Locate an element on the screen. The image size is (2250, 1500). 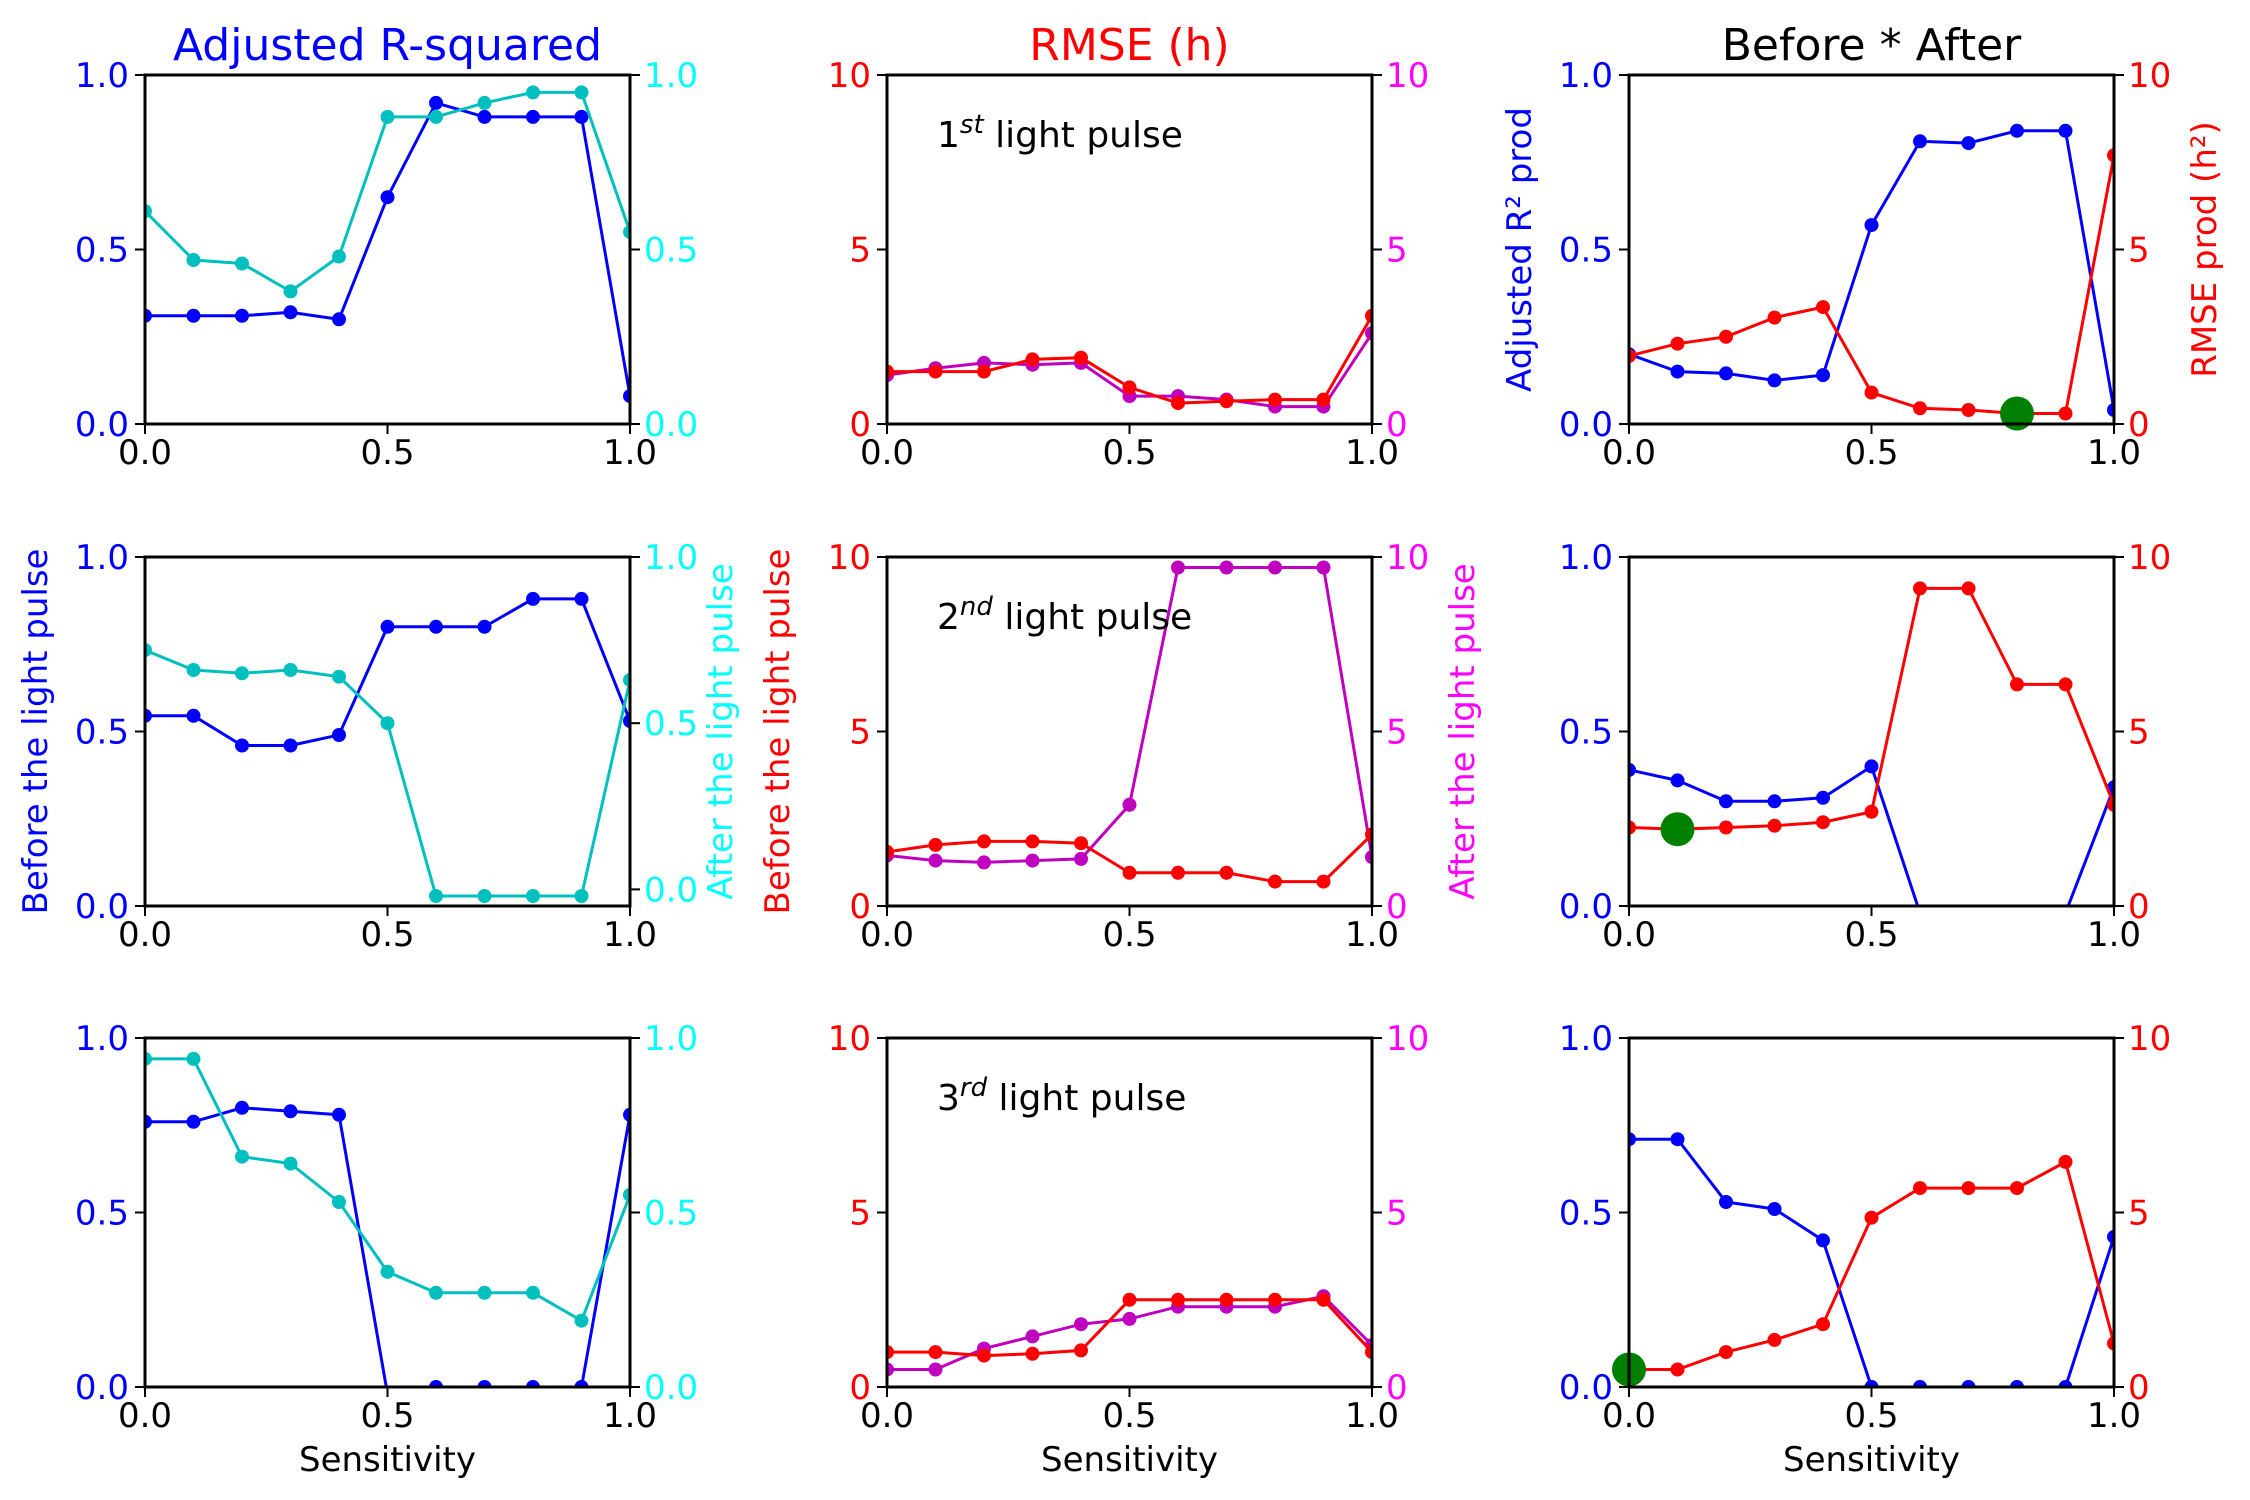
left-y-tick-label: 5 is located at coordinates (860, 1214).